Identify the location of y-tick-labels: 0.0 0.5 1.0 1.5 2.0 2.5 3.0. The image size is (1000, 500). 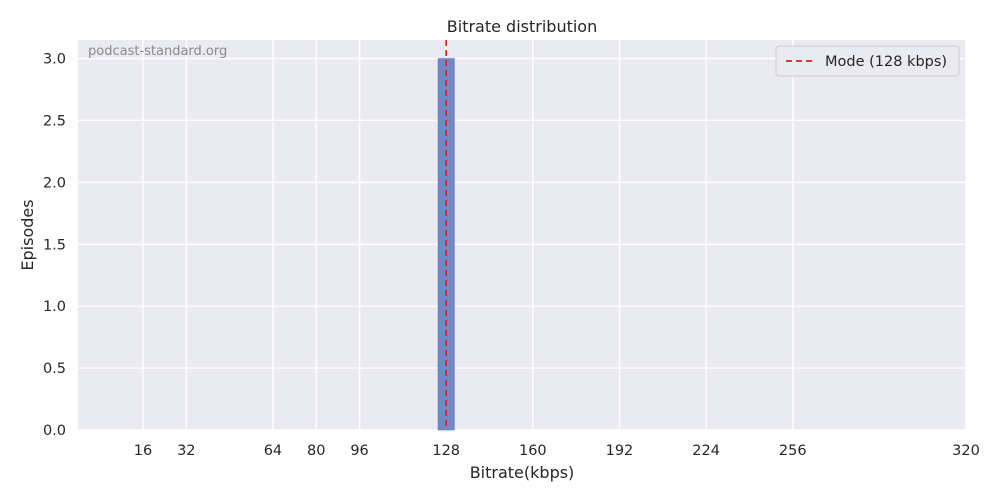
(54, 245).